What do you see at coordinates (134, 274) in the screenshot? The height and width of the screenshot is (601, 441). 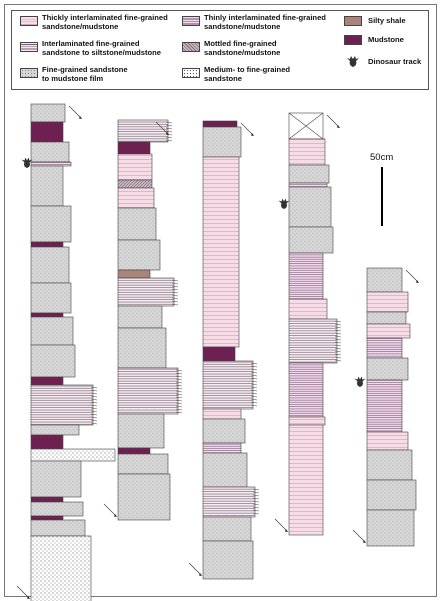 I see `silty-shale-bed` at bounding box center [134, 274].